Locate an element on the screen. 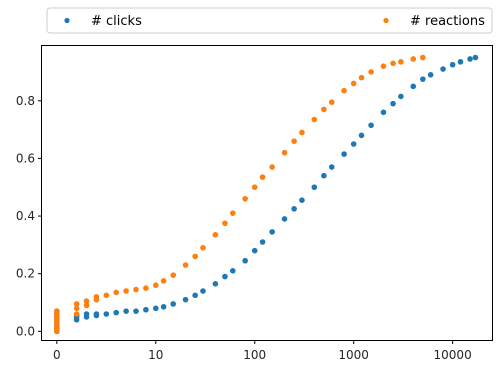  y-tick-label: 0.2 is located at coordinates (25, 274).